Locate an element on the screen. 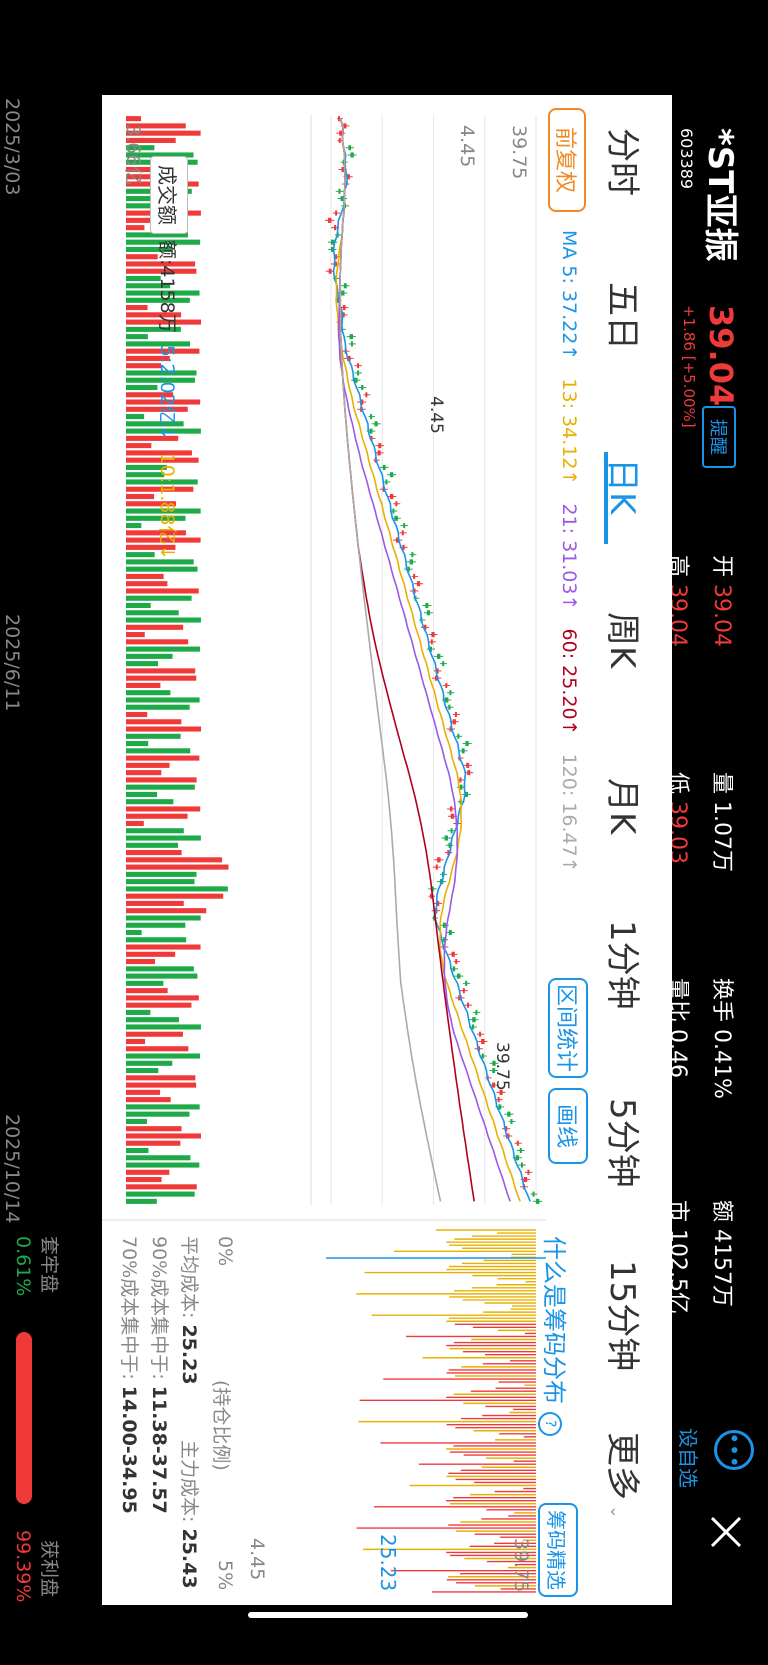 The width and height of the screenshot is (768, 1665). tab-1min: 1分钟 is located at coordinates (622, 965).